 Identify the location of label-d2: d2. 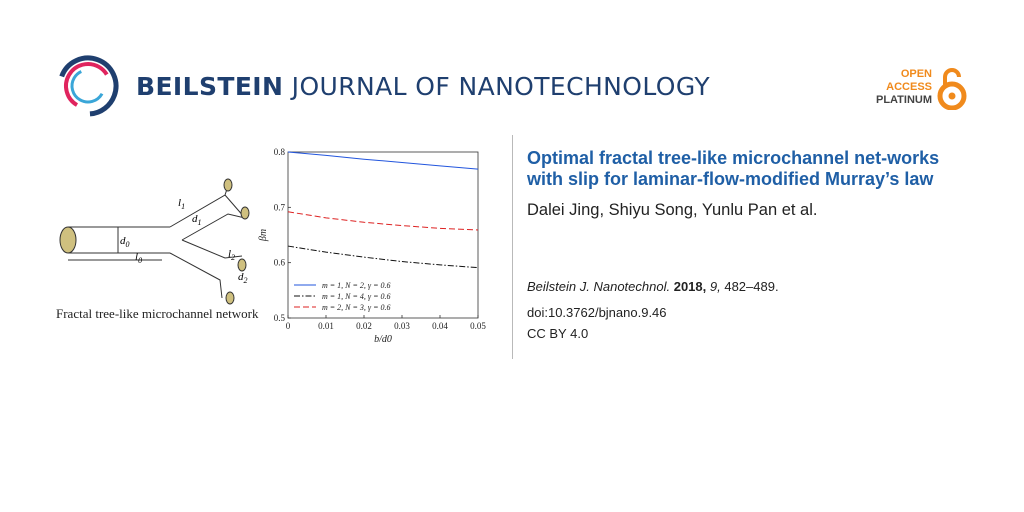
(243, 278).